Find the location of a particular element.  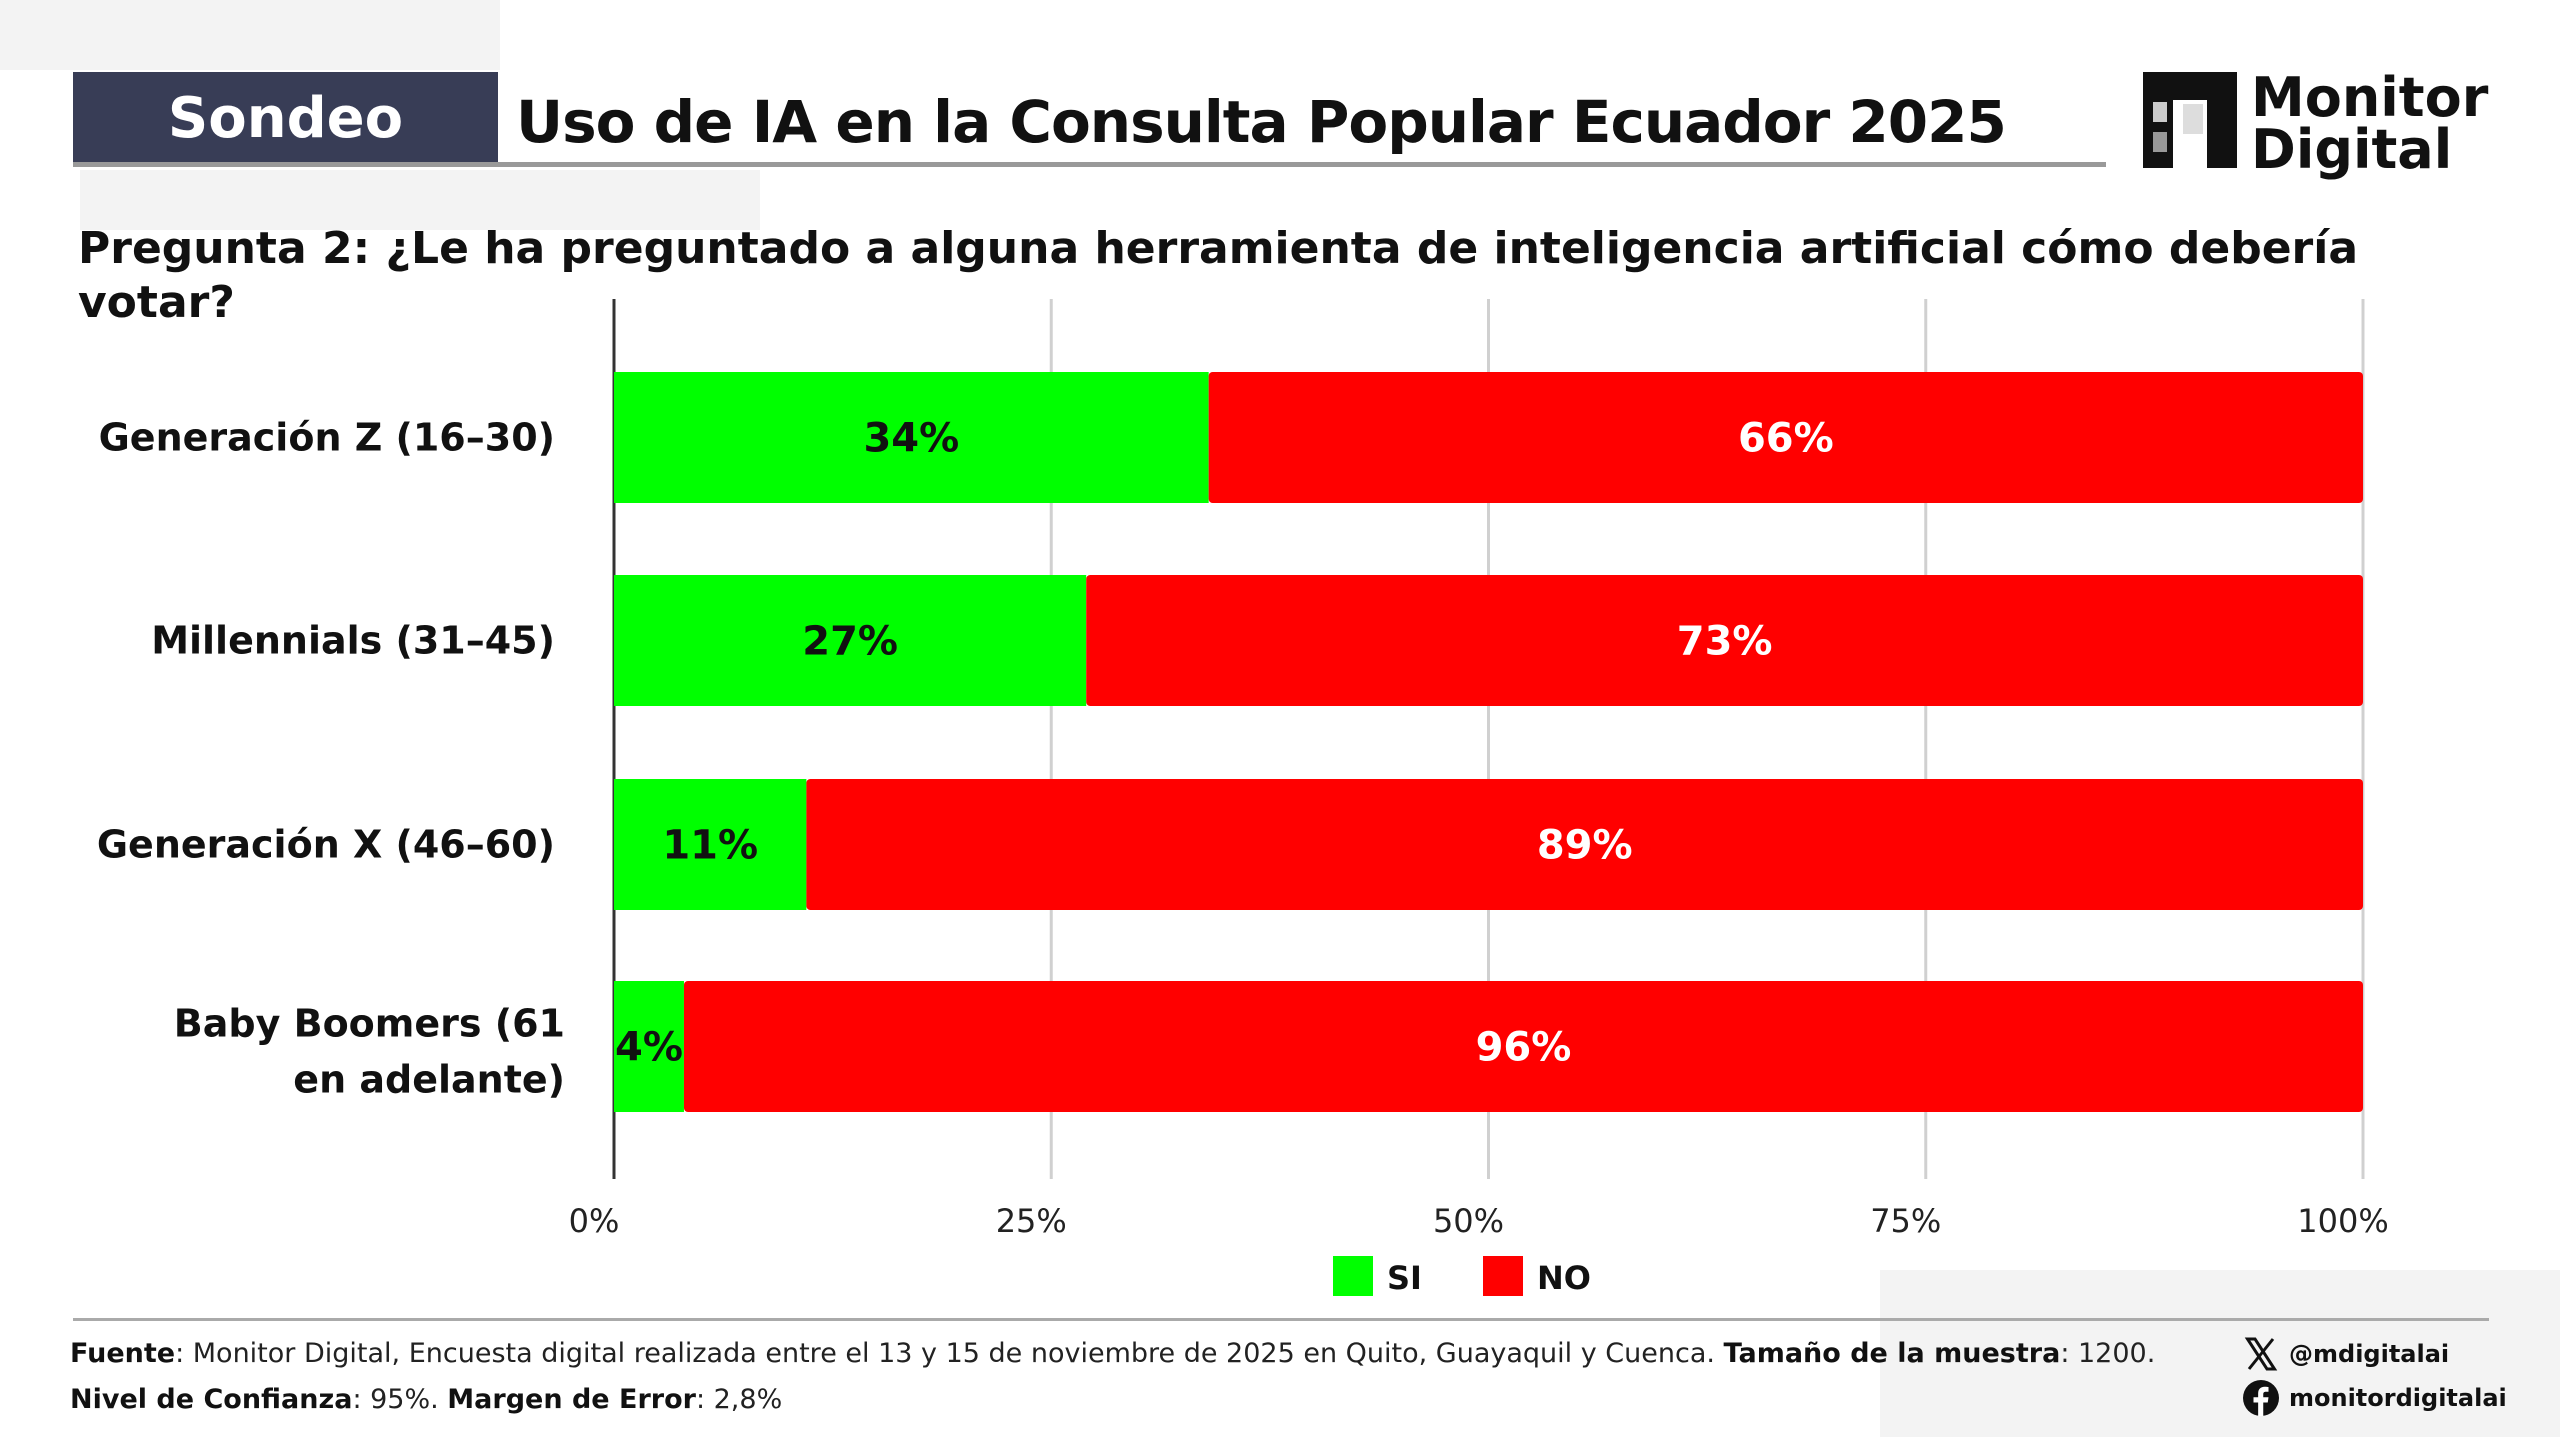

category-label: Millennials (31–45) is located at coordinates (353, 641).